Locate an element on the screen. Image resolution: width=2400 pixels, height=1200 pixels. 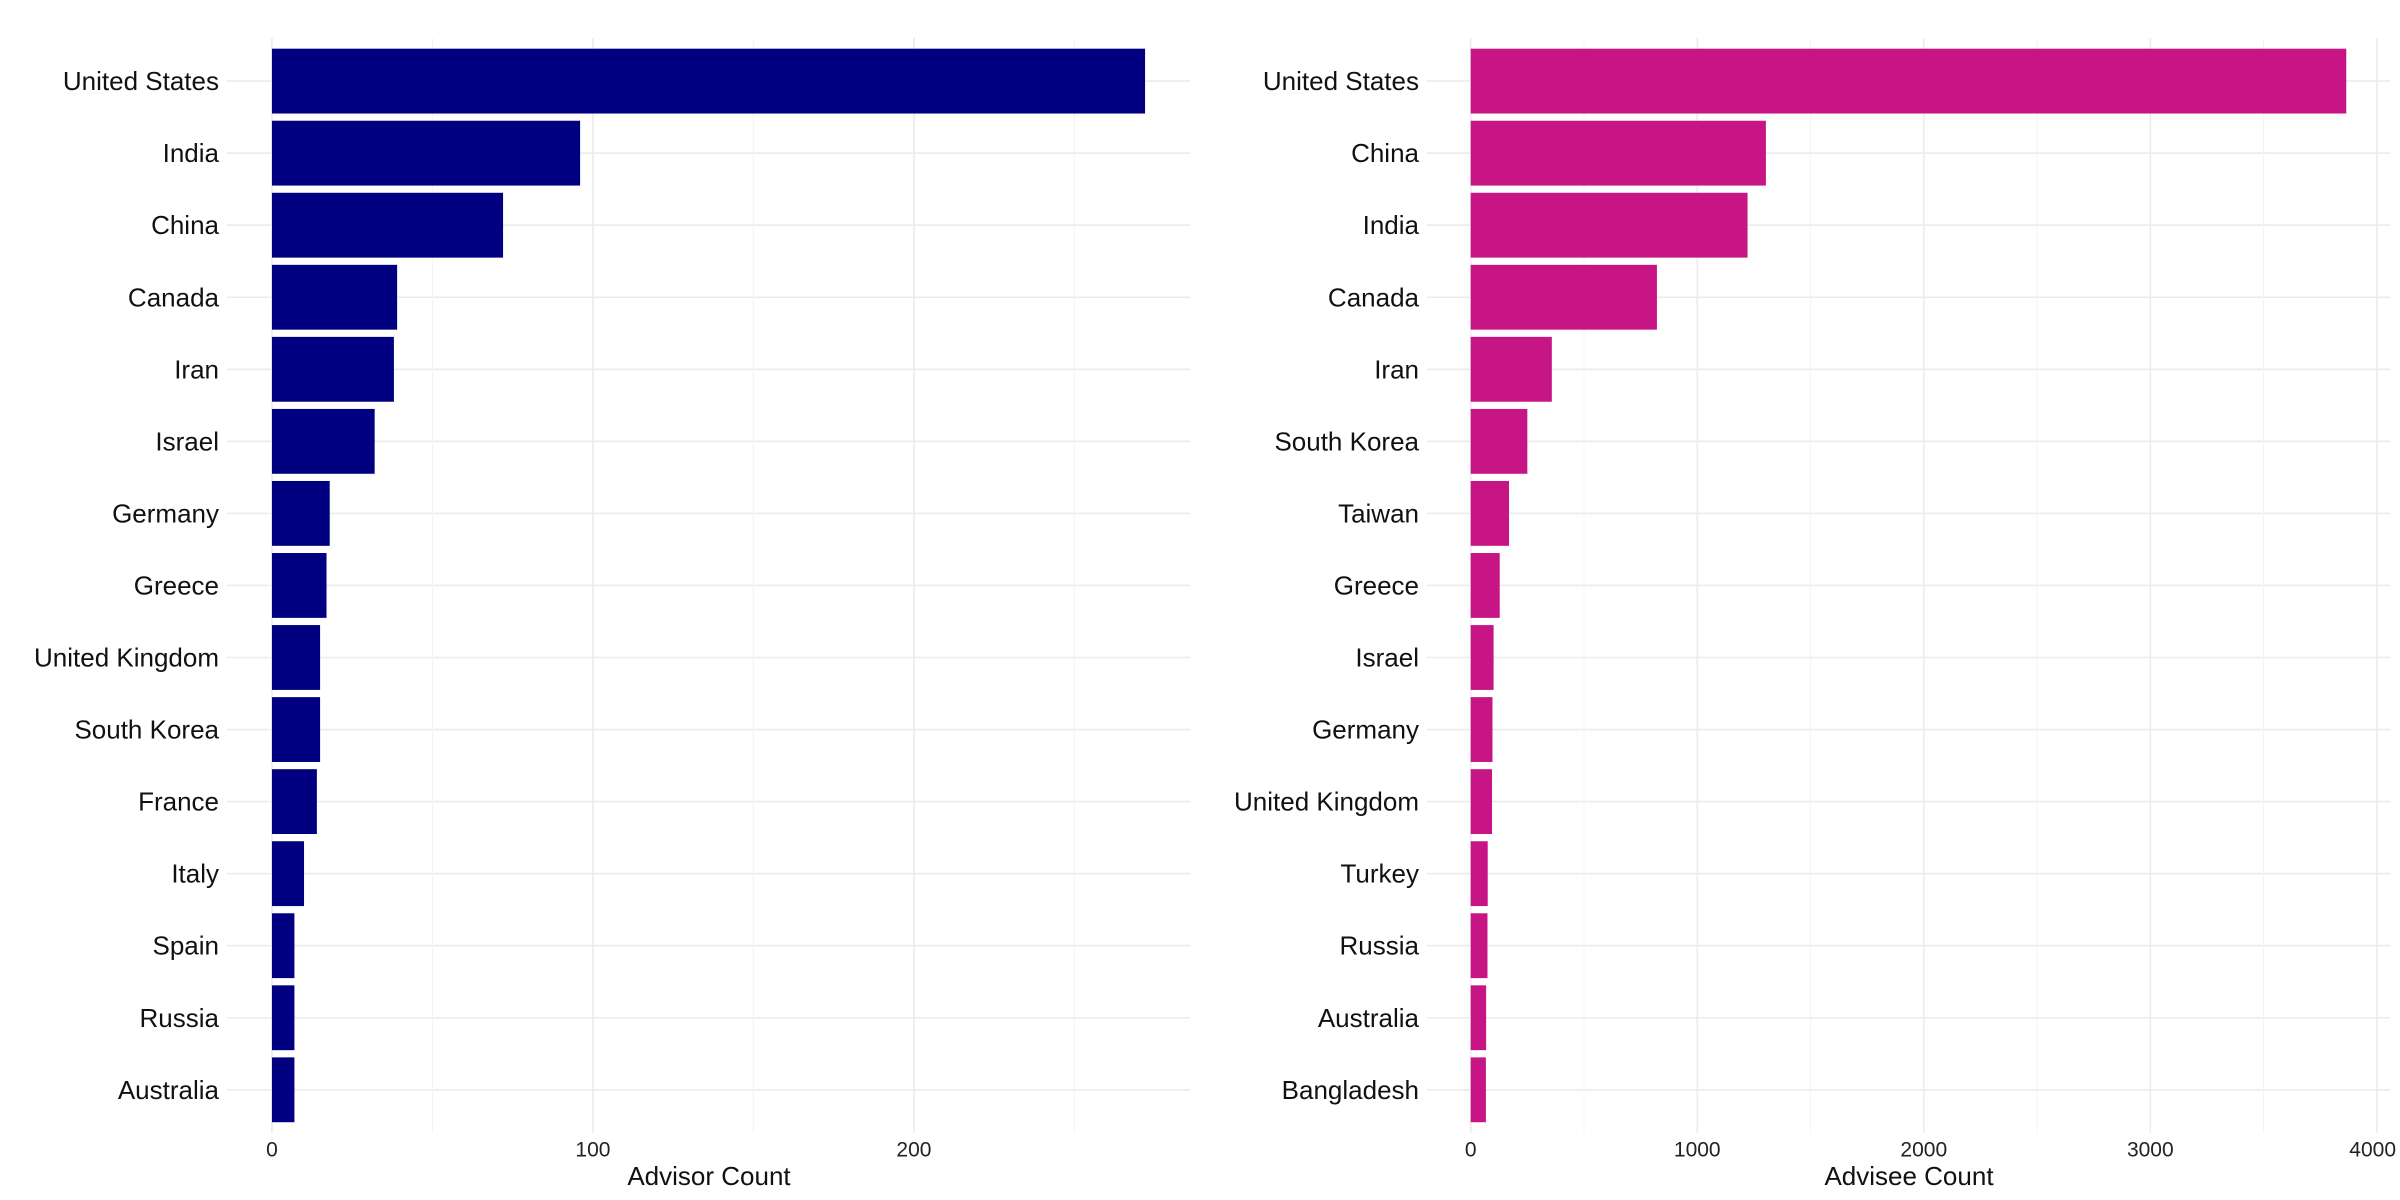
category-label-taiwan: Taiwan is located at coordinates (1378, 513).